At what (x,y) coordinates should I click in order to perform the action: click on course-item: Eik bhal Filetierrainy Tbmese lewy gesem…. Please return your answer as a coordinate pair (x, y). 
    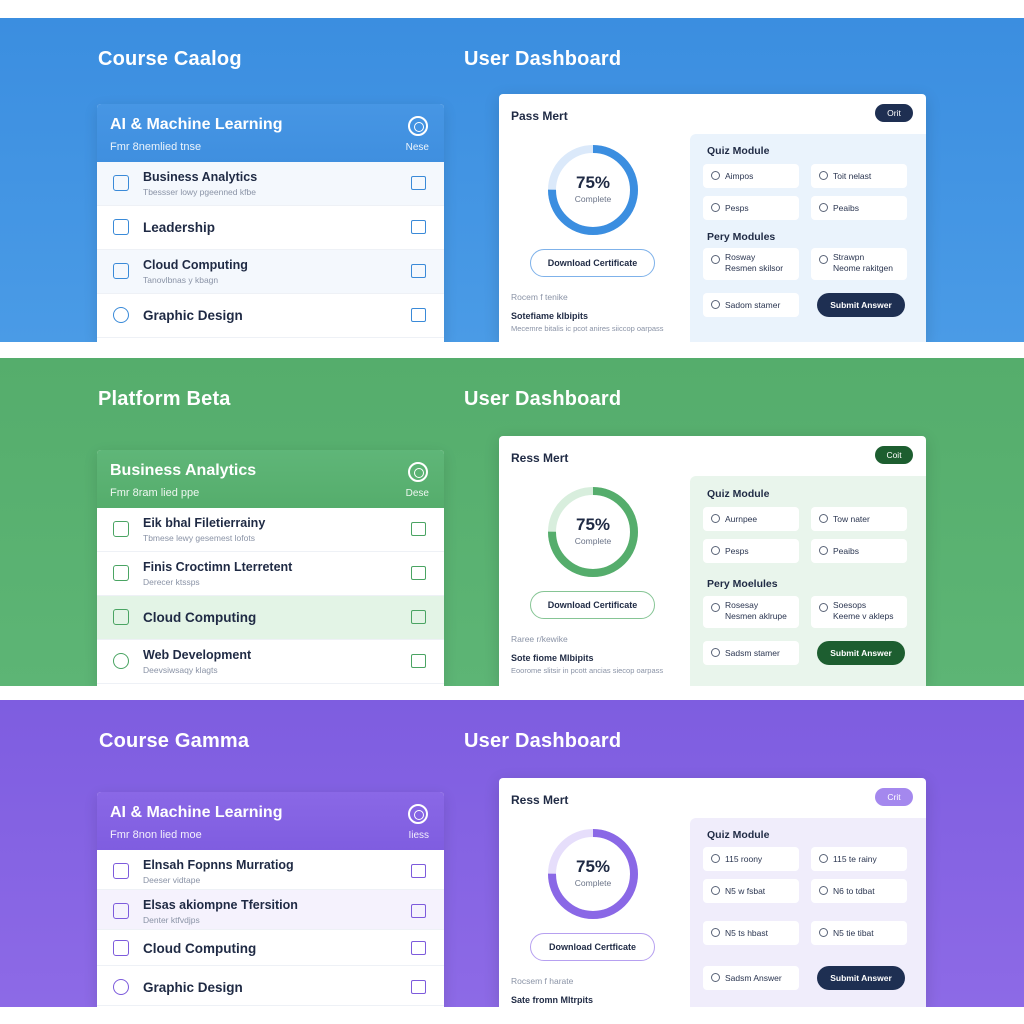
    Looking at the image, I should click on (270, 530).